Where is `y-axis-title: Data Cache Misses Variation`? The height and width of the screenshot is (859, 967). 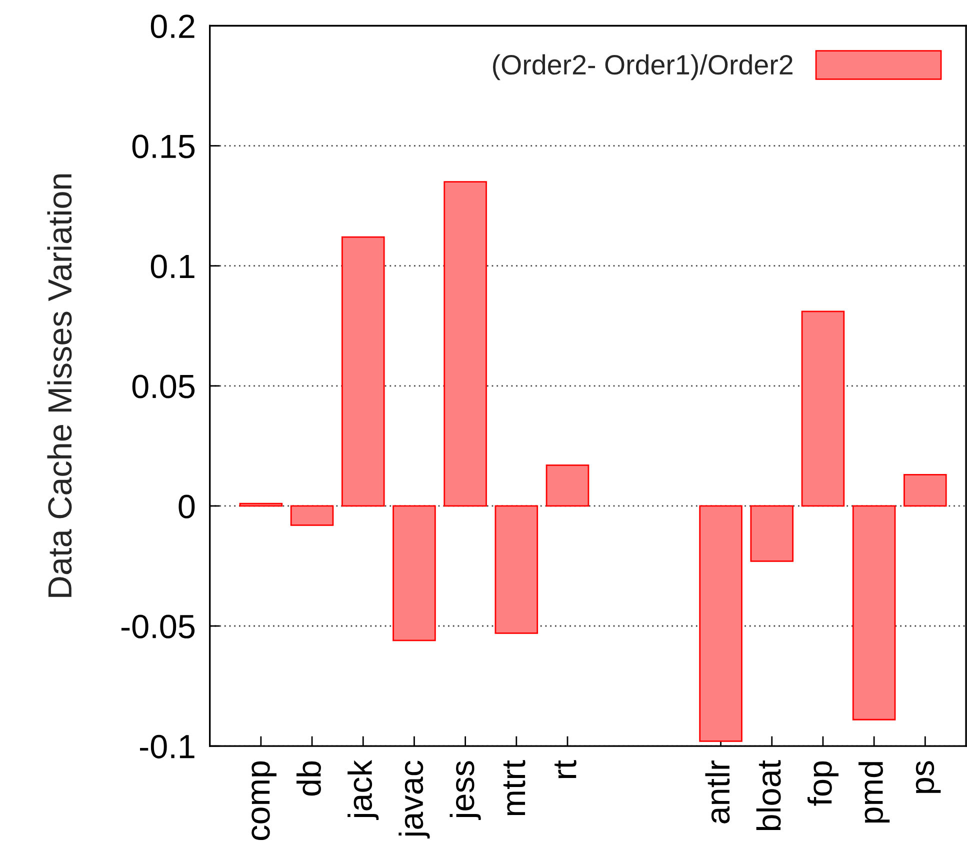
y-axis-title: Data Cache Misses Variation is located at coordinates (59, 385).